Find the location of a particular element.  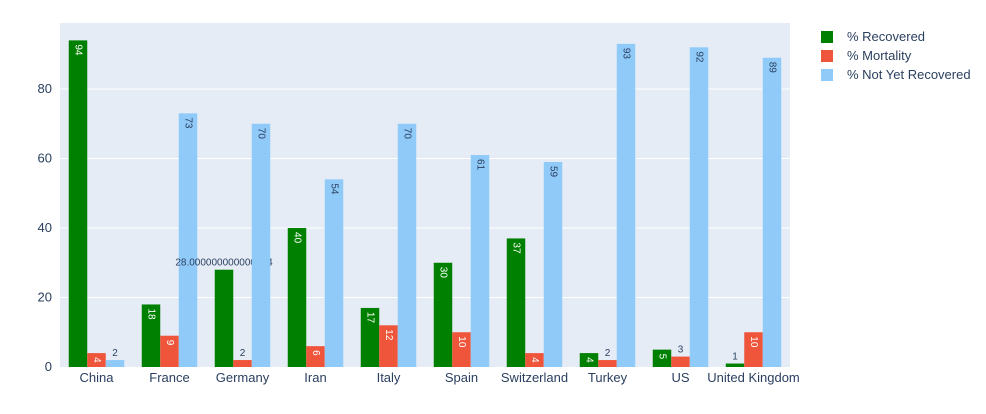

bar-mortality-china is located at coordinates (96, 360).